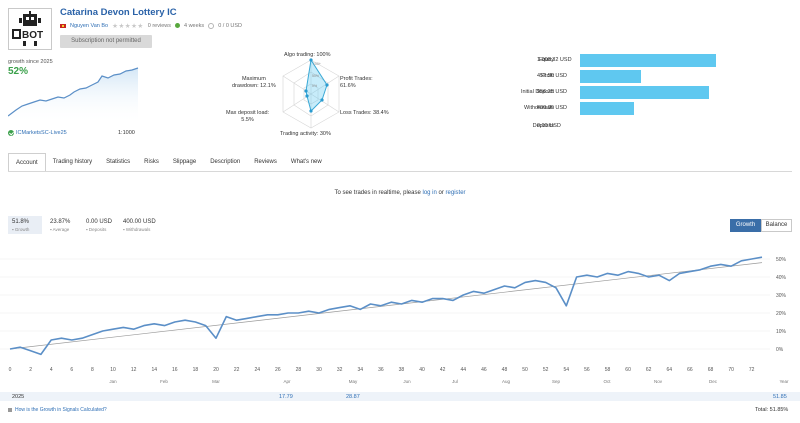 The height and width of the screenshot is (423, 800). I want to click on login-message-or: or, so click(441, 193).